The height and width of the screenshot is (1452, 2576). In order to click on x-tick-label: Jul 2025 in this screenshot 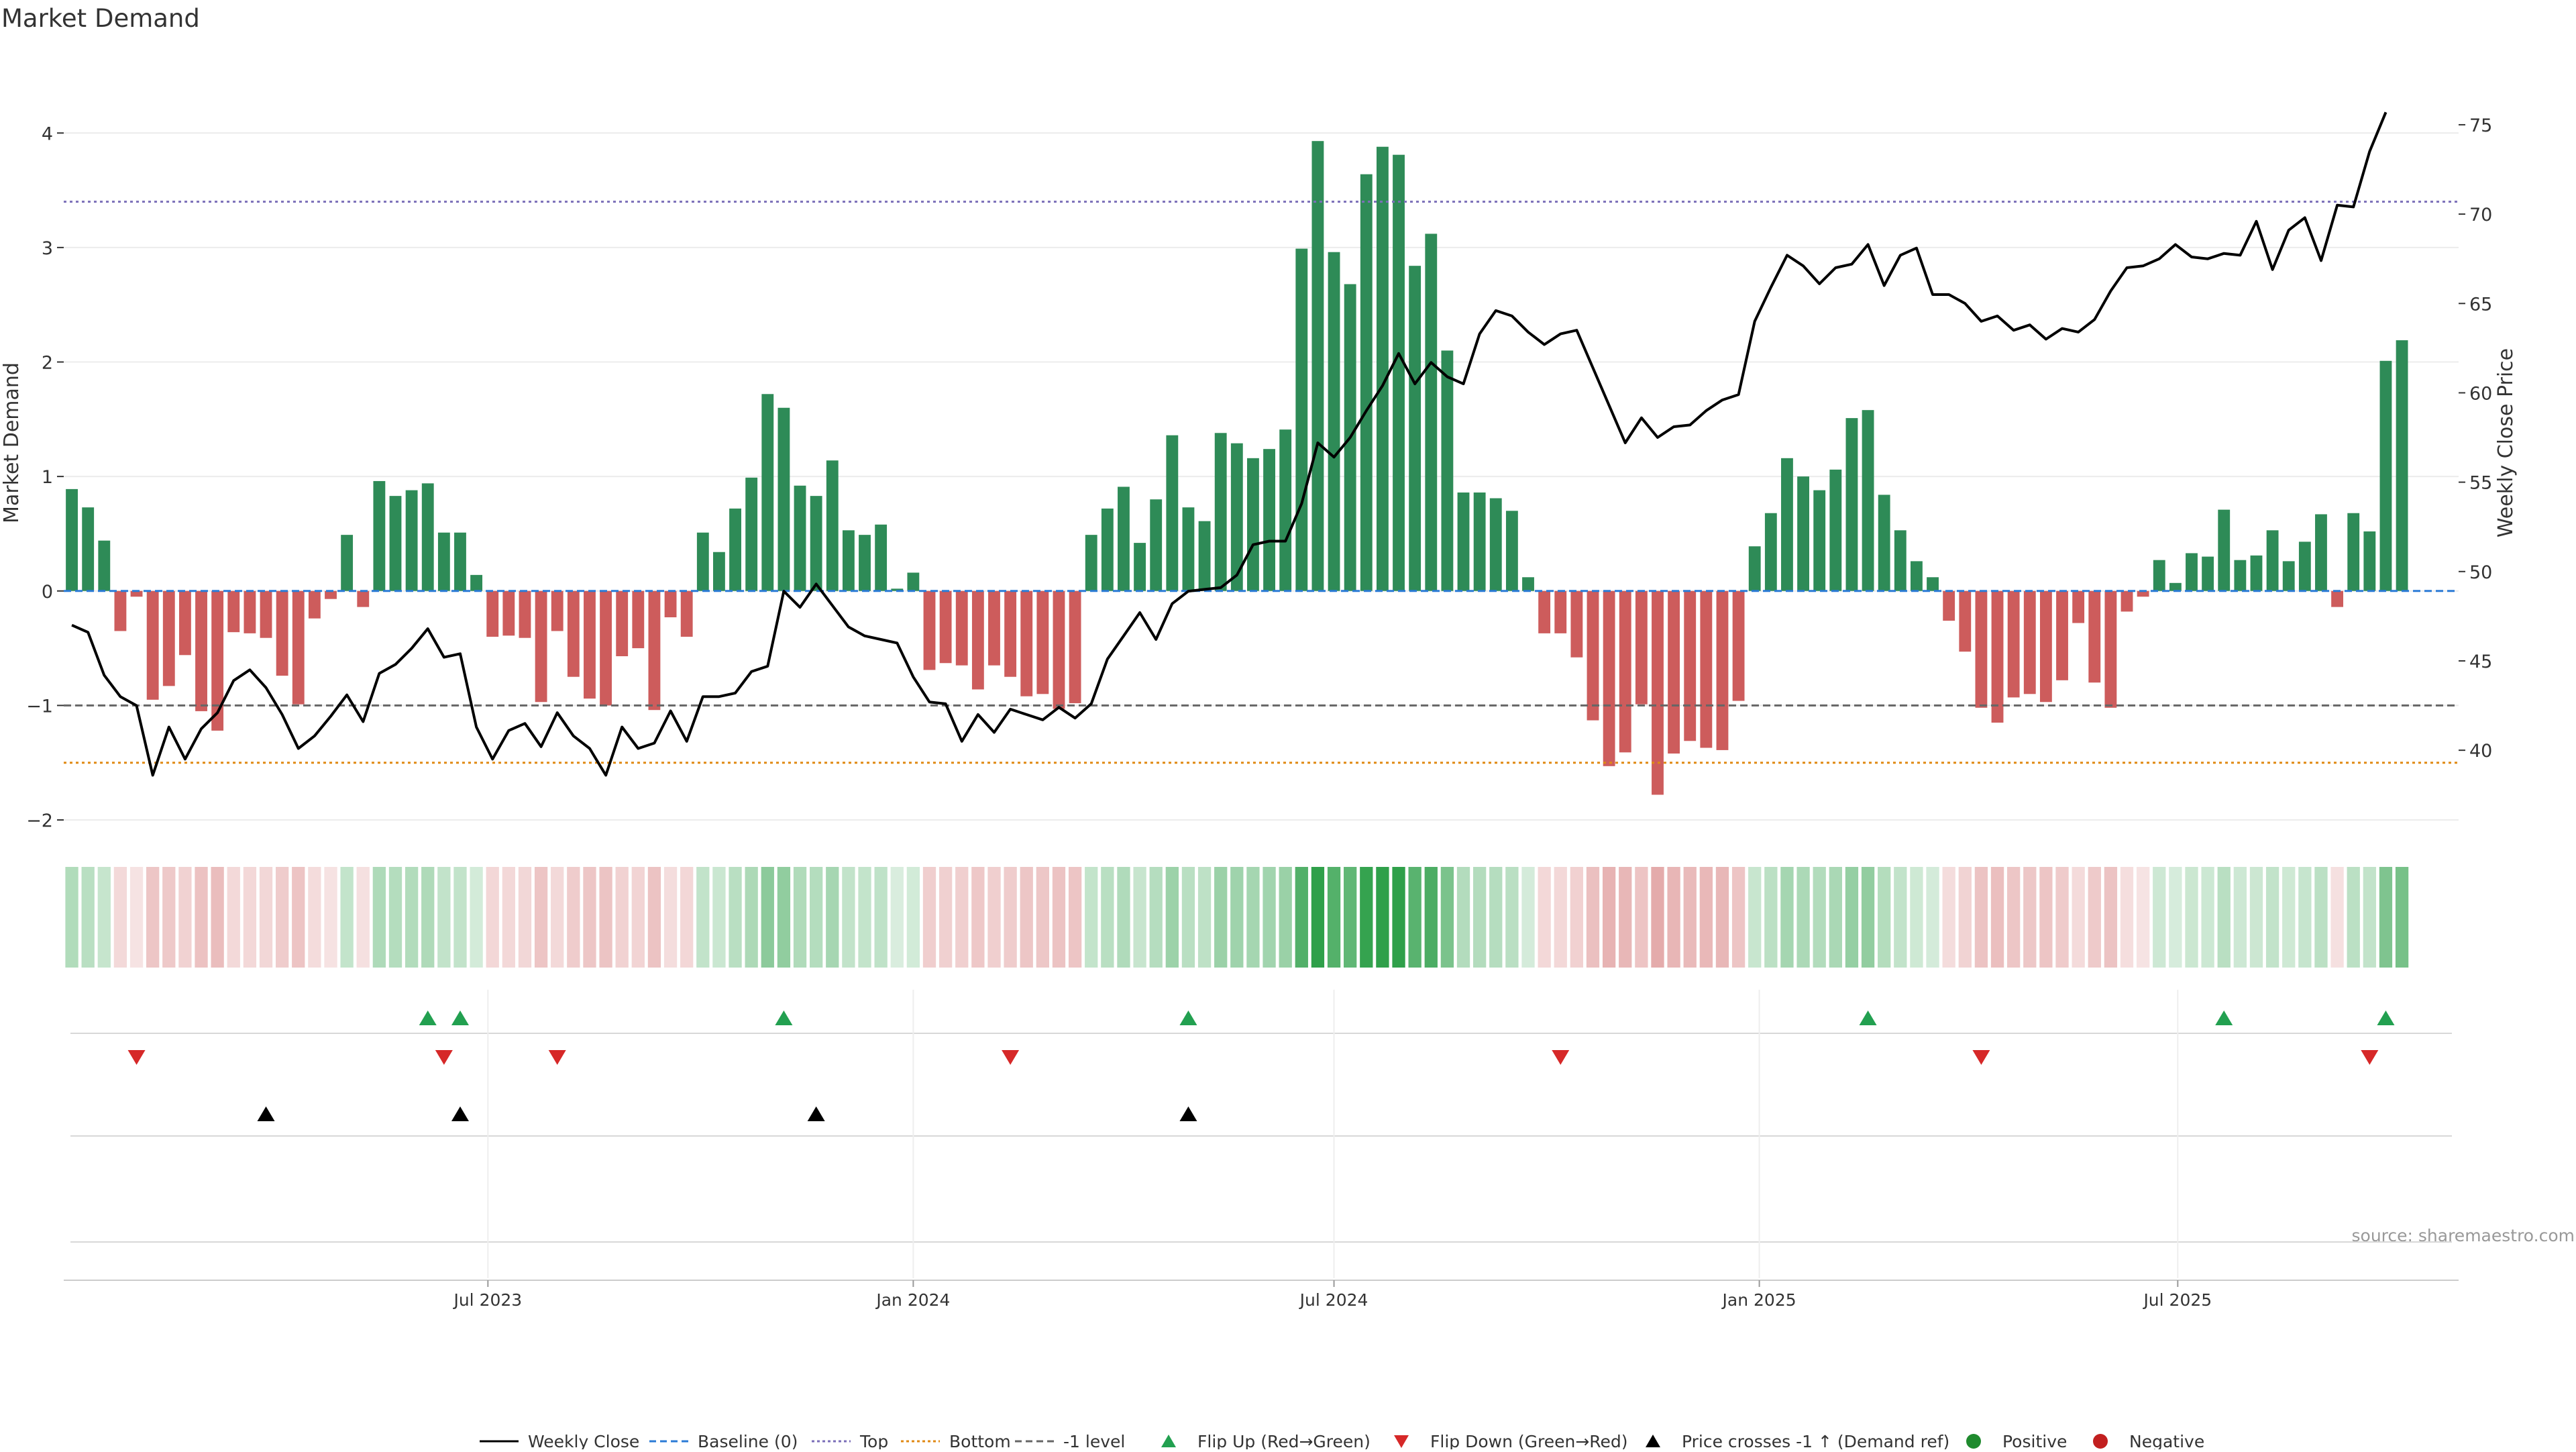, I will do `click(2177, 1300)`.